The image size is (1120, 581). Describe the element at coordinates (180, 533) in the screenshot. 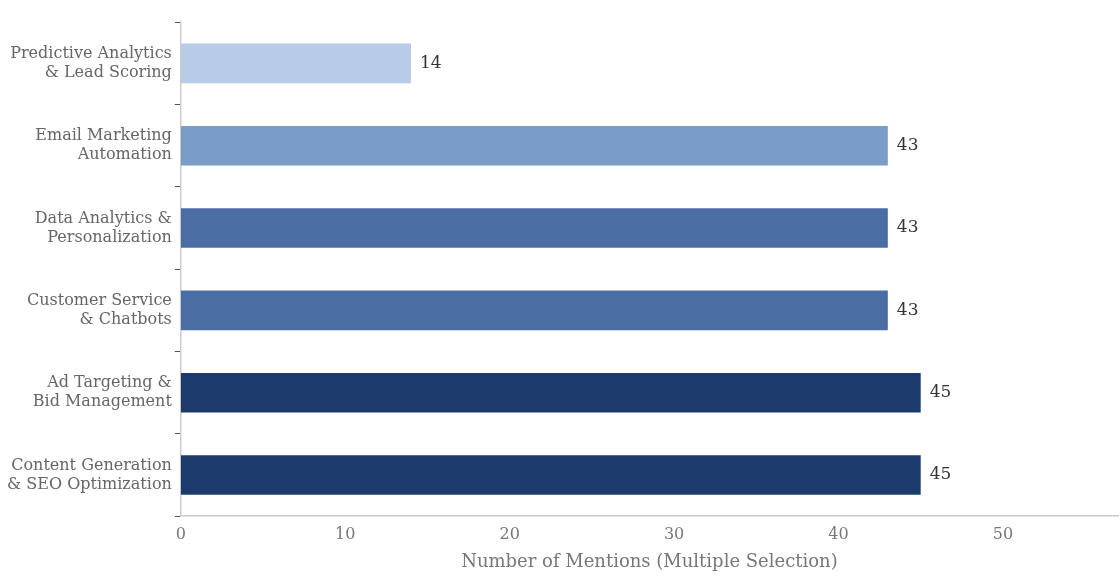

I see `x-tick-label: 0` at that location.